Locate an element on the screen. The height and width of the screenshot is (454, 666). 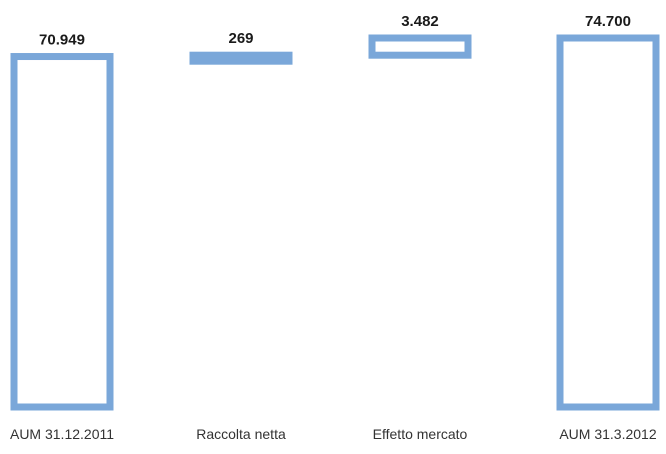
x-tick-label-3: Effetto mercato is located at coordinates (420, 434).